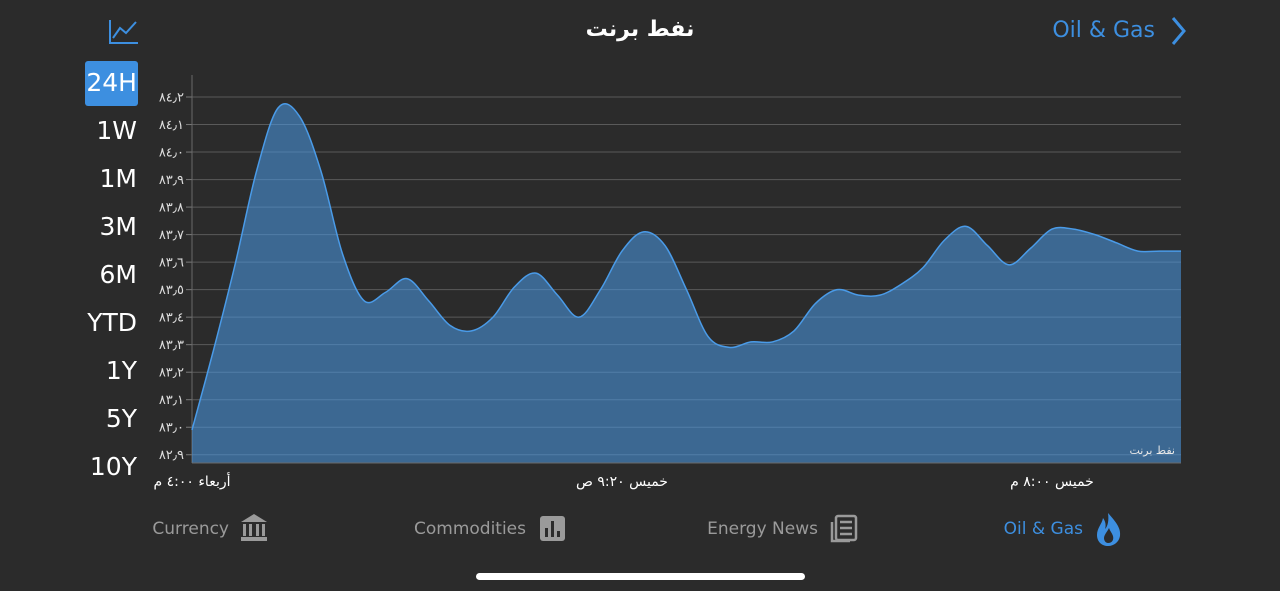 This screenshot has height=591, width=1280. I want to click on y-tick-label: ٨٤٫٢, so click(171, 98).